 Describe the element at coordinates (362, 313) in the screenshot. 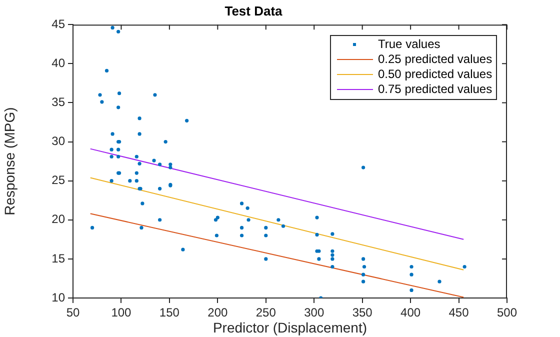

I see `x-tick-label: 350` at that location.